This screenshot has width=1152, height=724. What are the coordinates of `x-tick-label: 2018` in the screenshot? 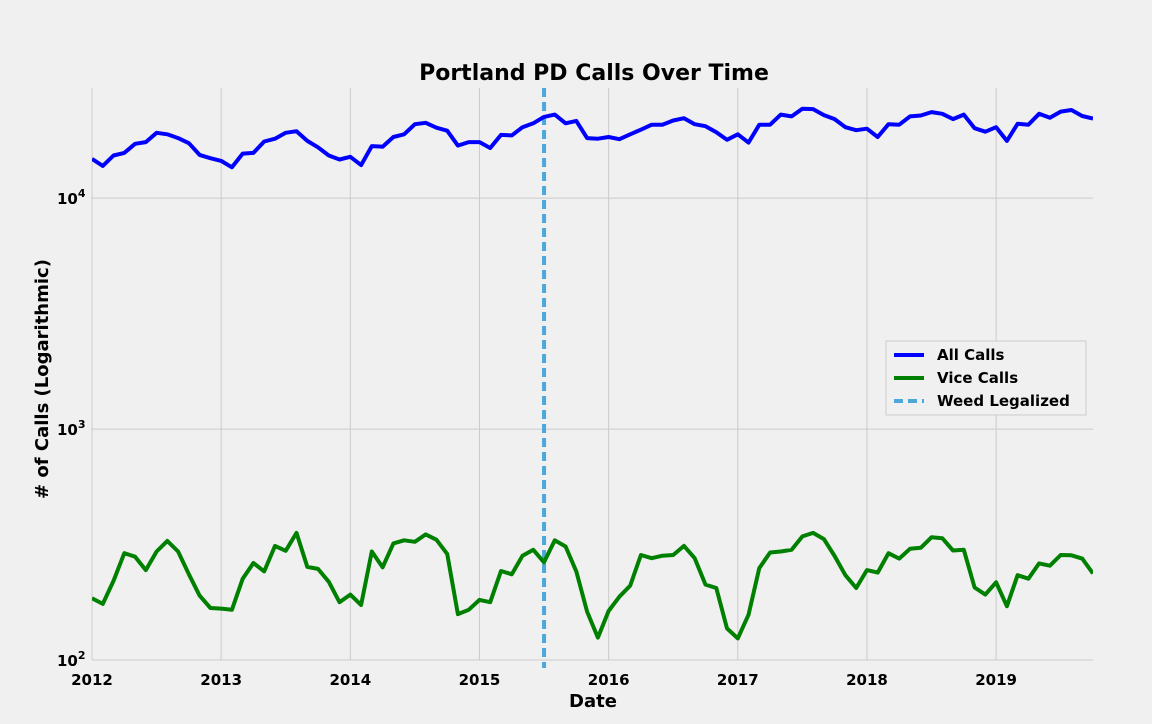 It's located at (867, 680).